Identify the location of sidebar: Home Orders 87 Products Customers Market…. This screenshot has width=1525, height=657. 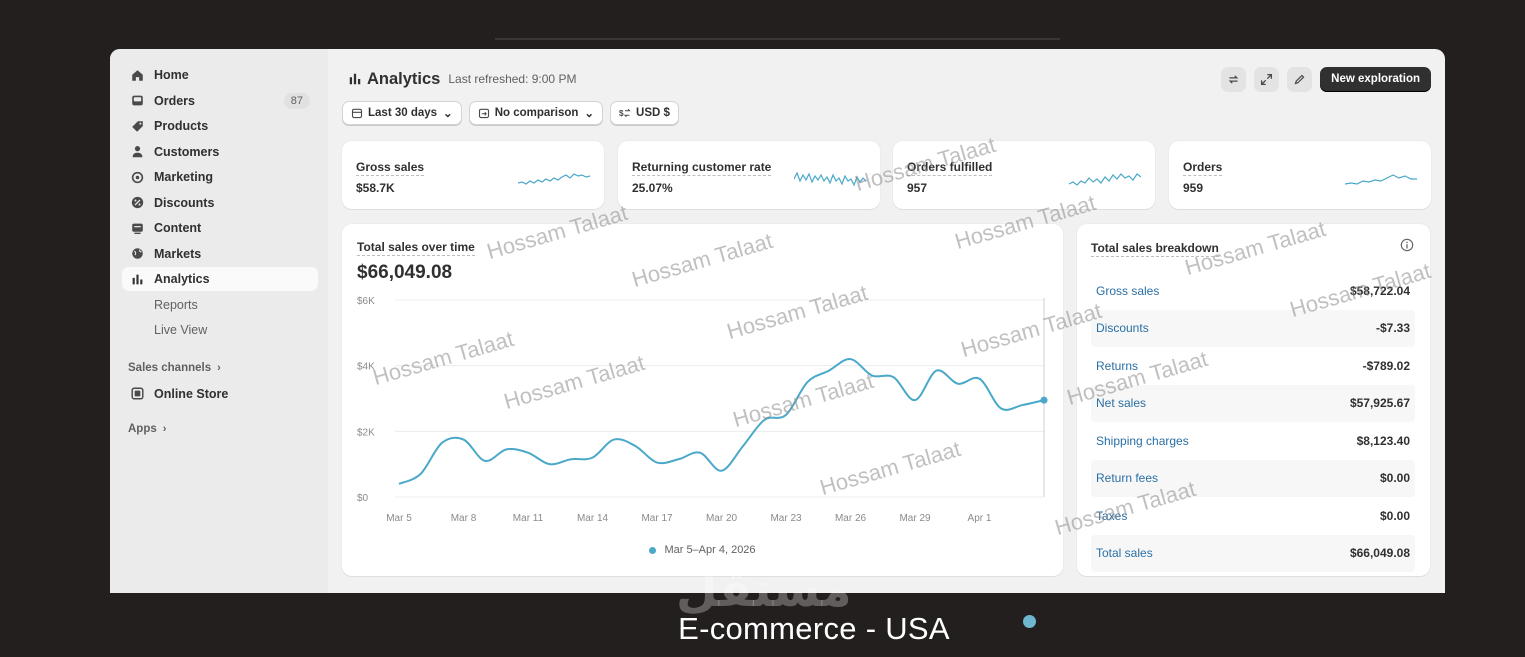
(219, 321).